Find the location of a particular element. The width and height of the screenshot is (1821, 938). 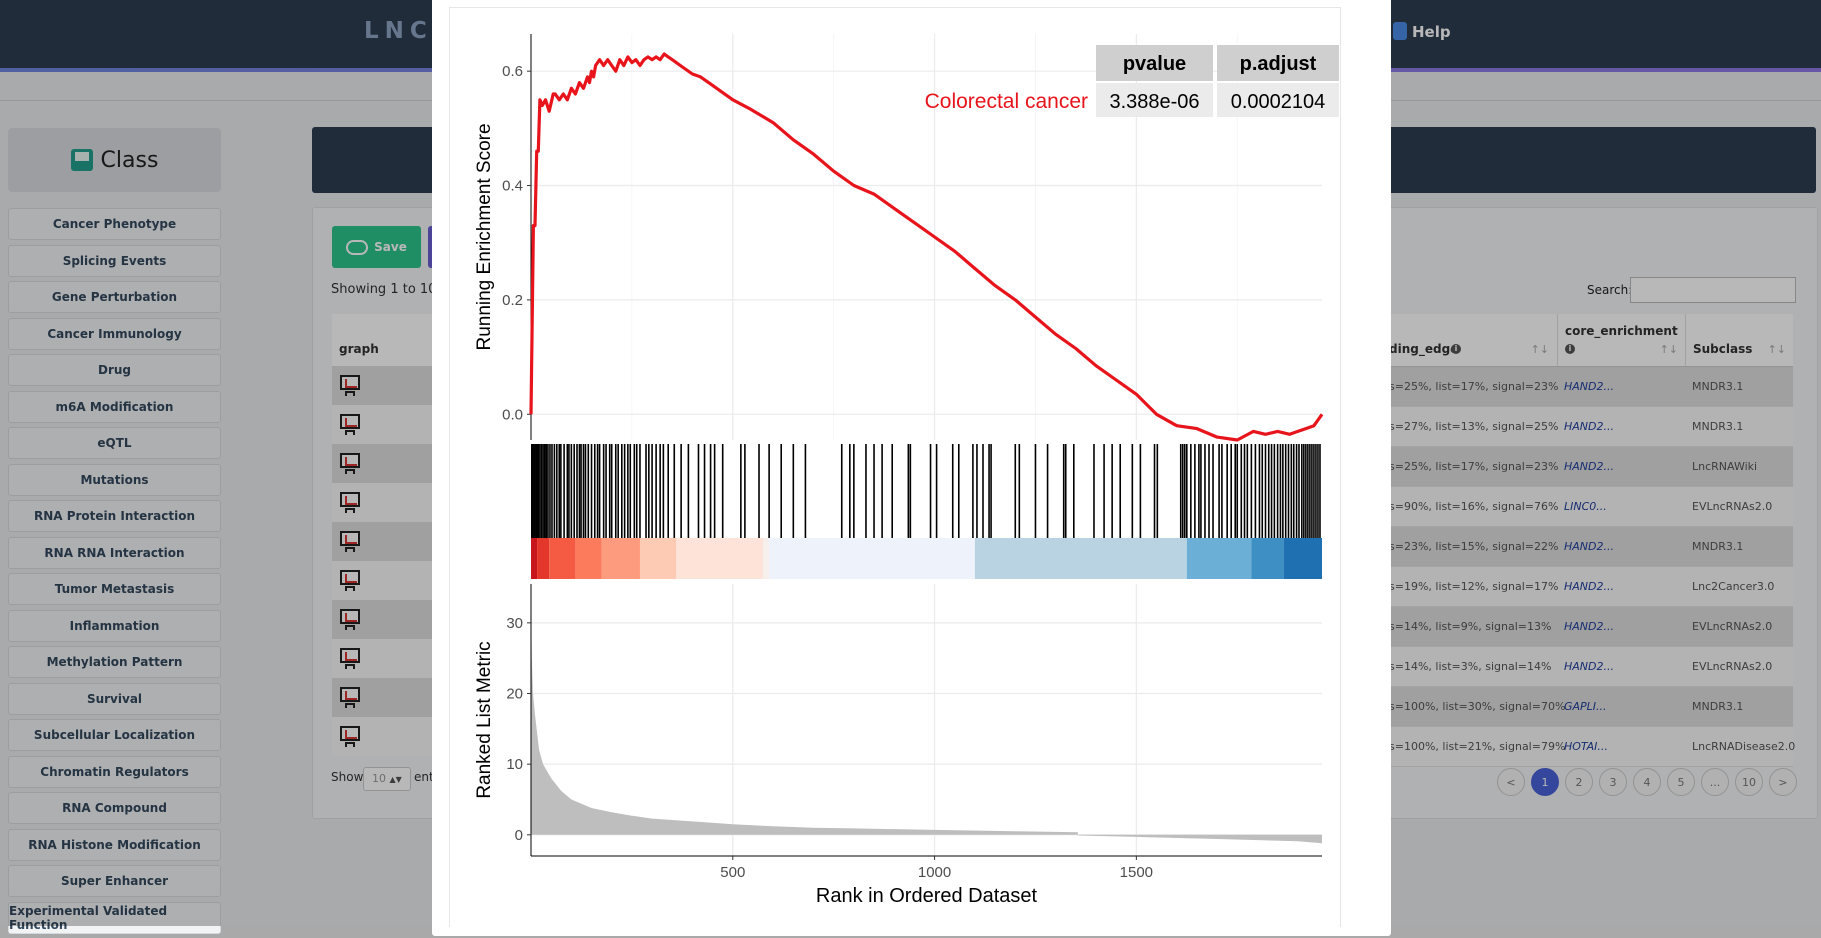

page-button: 5 is located at coordinates (1681, 782).